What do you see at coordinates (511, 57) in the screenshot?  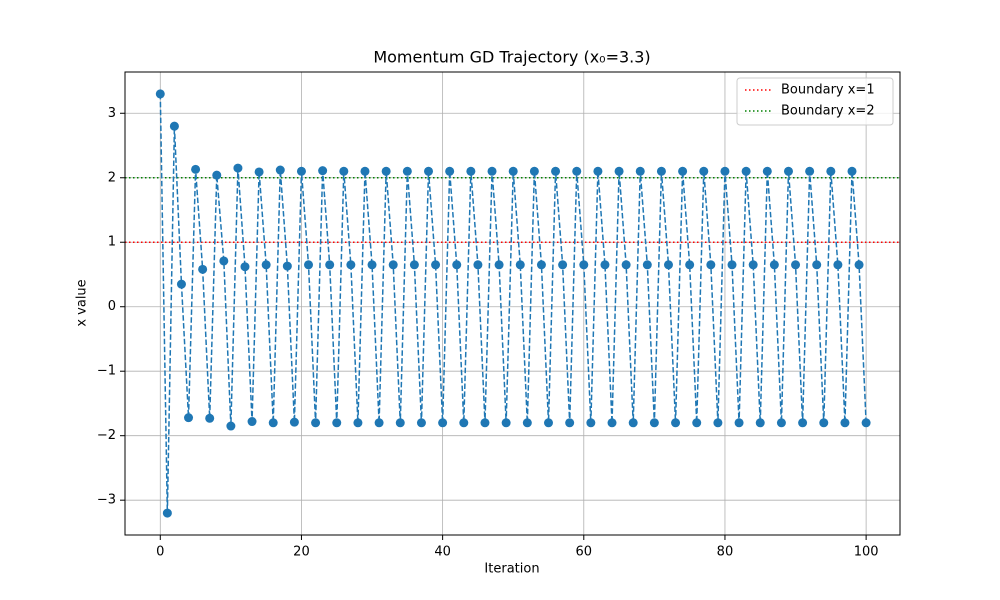 I see `chart-title: Momentum GD Trajectory (x₀=3.3)` at bounding box center [511, 57].